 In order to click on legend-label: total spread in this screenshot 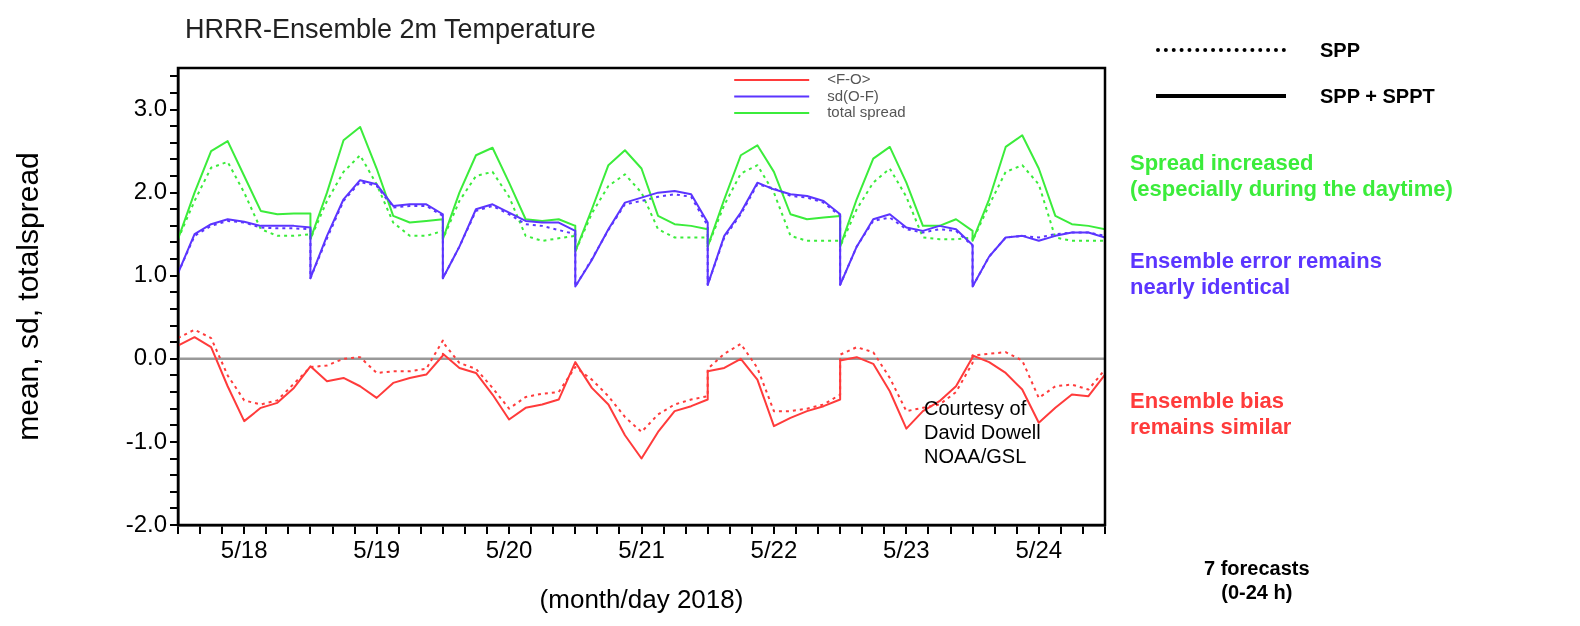, I will do `click(866, 112)`.